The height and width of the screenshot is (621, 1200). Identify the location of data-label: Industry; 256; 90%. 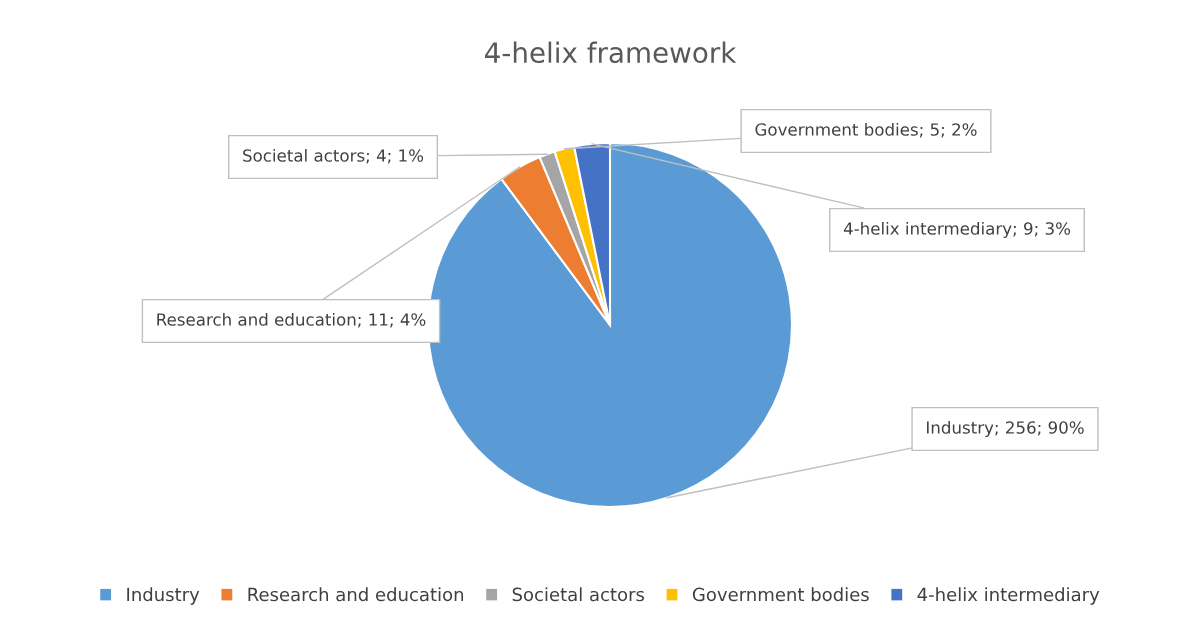
(1005, 429).